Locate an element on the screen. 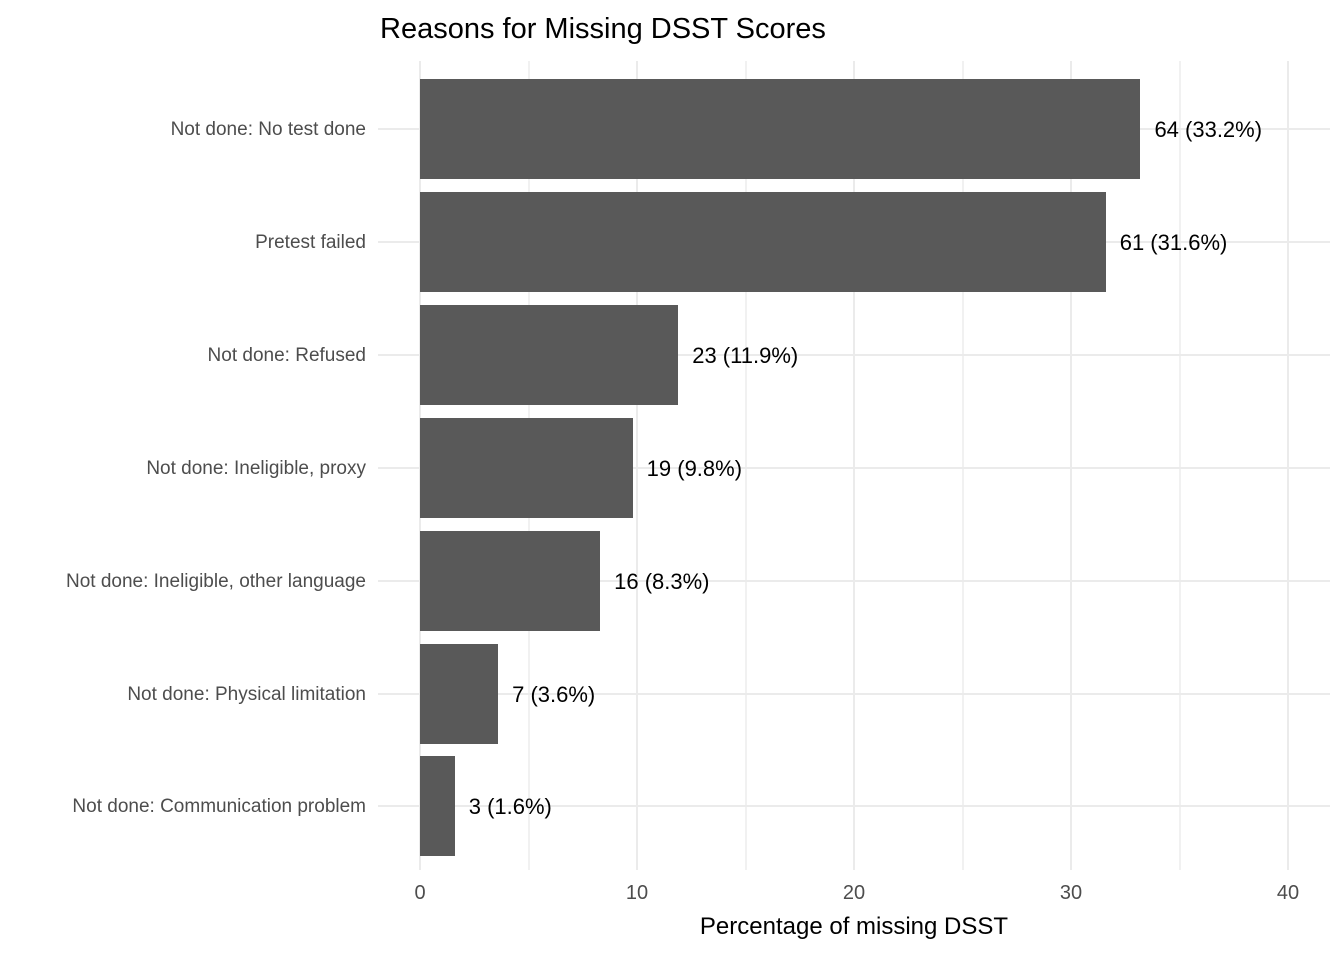  x-axis-title: Percentage of missing DSST is located at coordinates (854, 926).